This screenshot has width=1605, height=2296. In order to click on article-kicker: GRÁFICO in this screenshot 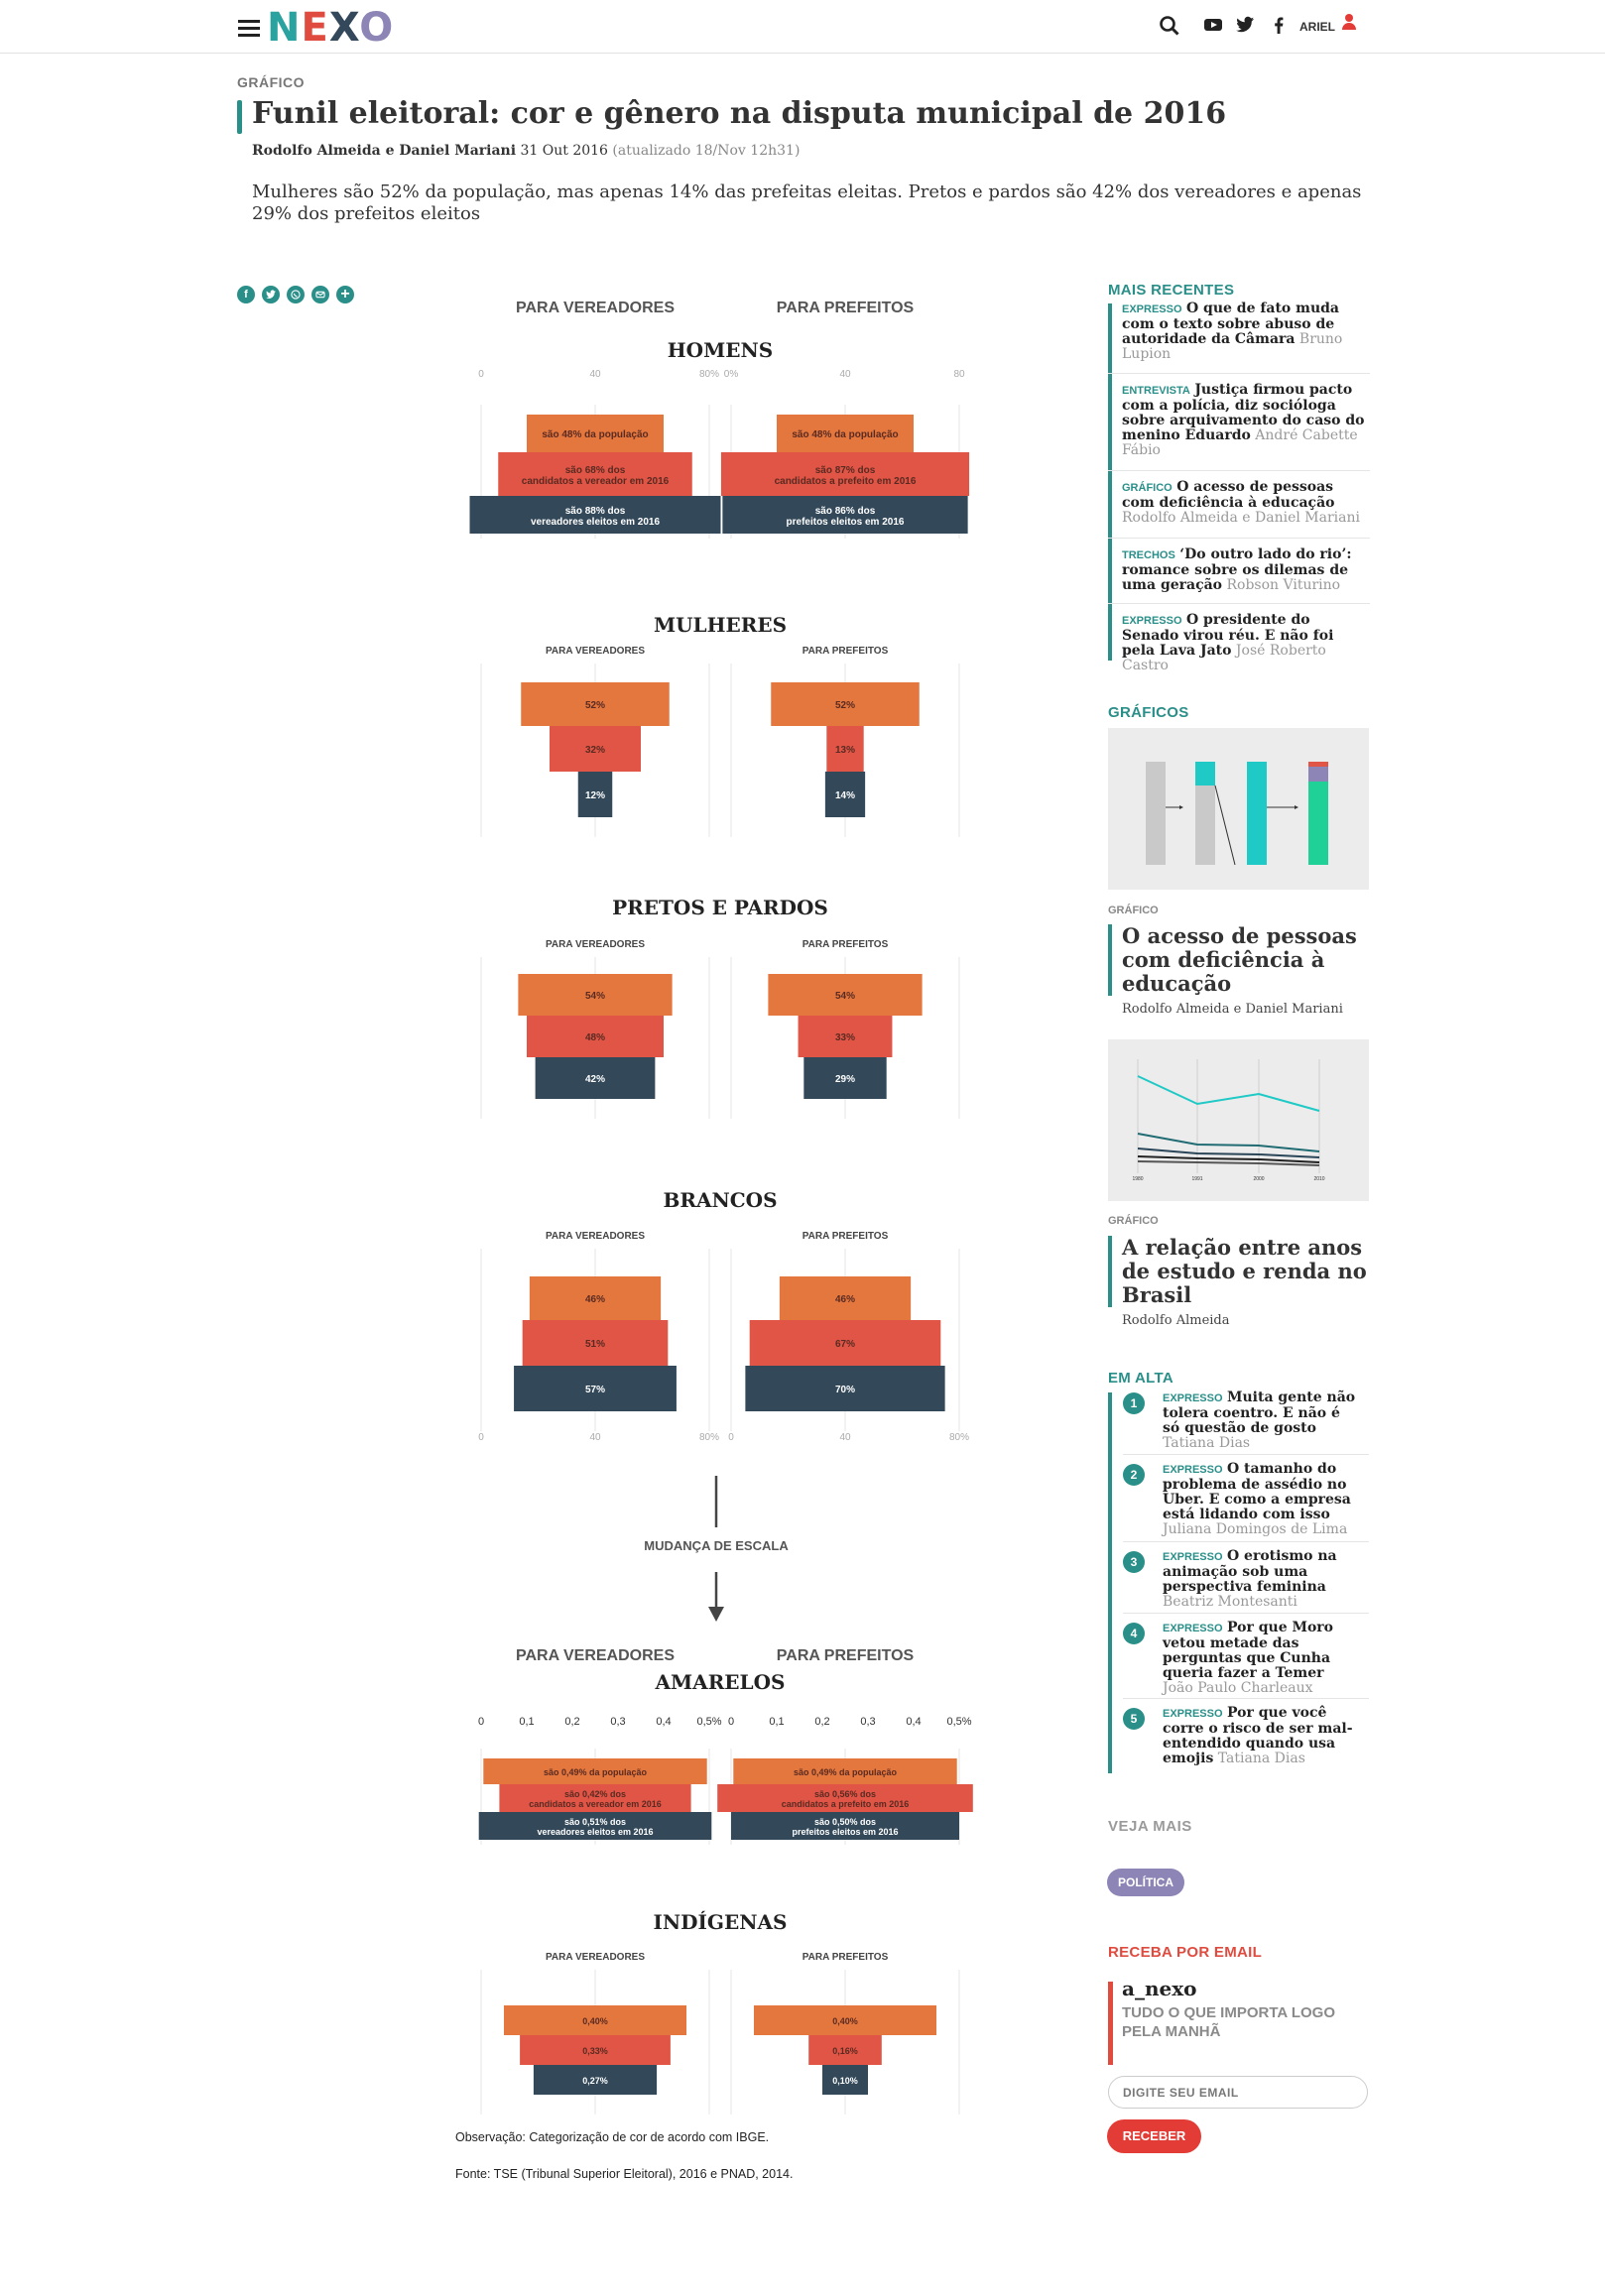, I will do `click(272, 82)`.